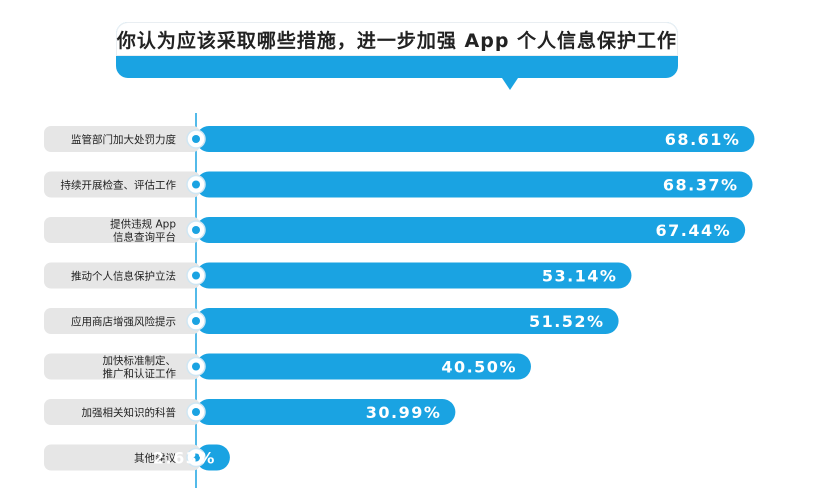  What do you see at coordinates (143, 224) in the screenshot?
I see `category-label-line: 提供违规 App` at bounding box center [143, 224].